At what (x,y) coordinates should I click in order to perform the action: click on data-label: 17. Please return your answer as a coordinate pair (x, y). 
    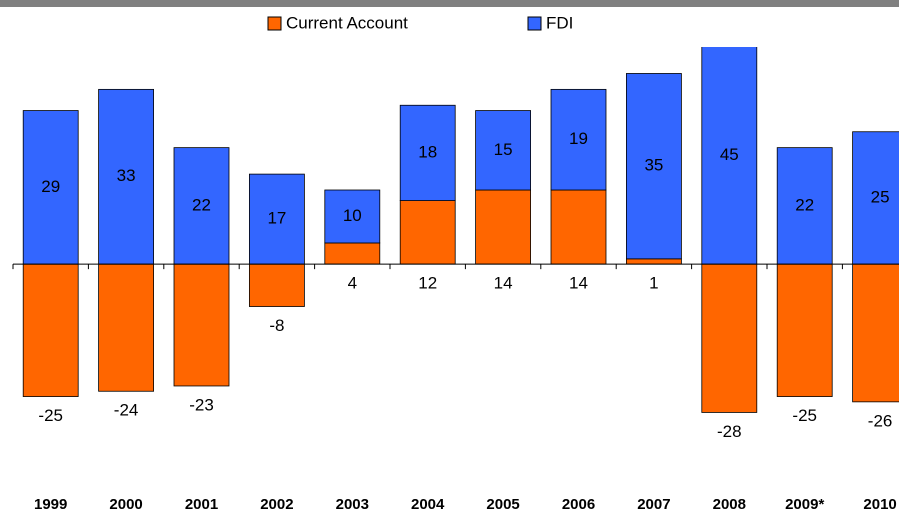
    Looking at the image, I should click on (276, 218).